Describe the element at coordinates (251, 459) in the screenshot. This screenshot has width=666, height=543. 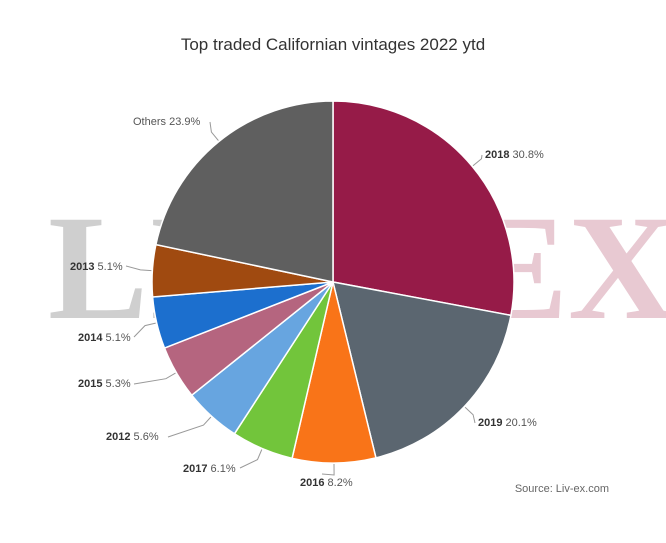
I see `leader-line-2017` at that location.